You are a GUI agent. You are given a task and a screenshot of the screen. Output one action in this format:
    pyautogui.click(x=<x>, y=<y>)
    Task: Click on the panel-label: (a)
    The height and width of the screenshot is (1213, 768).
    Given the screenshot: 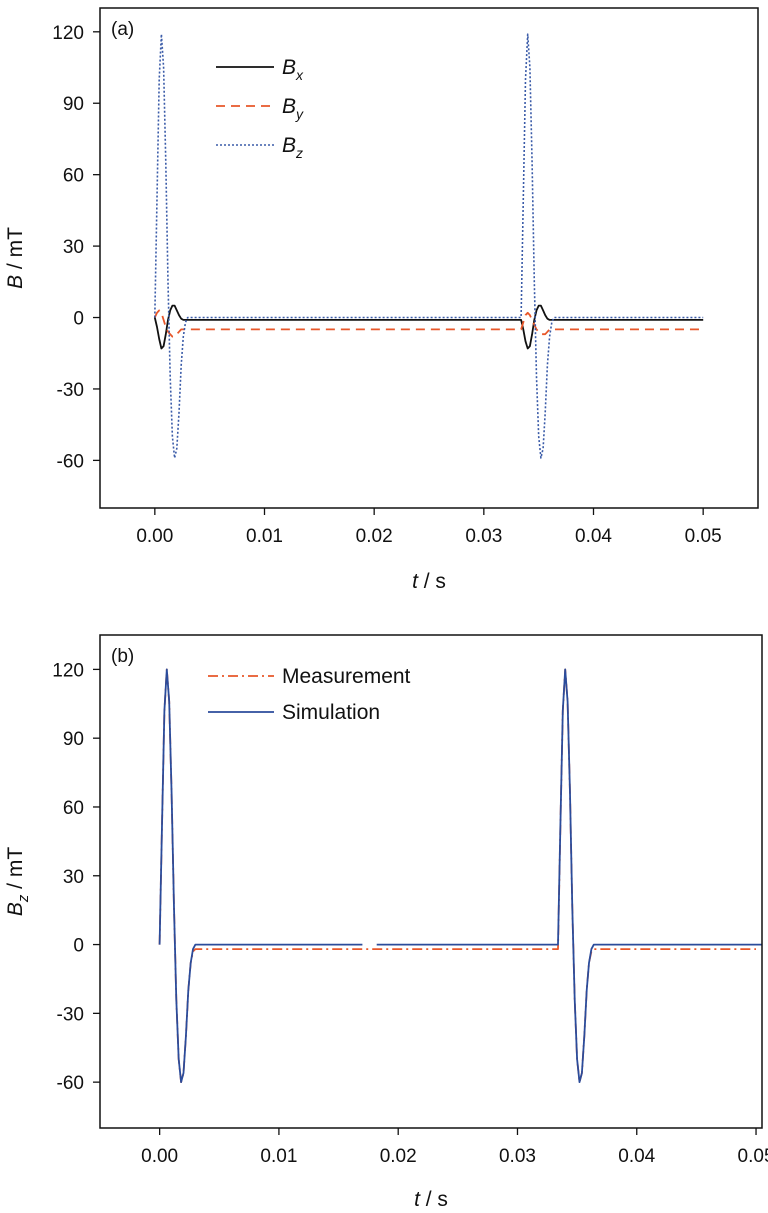 What is the action you would take?
    pyautogui.click(x=122, y=29)
    